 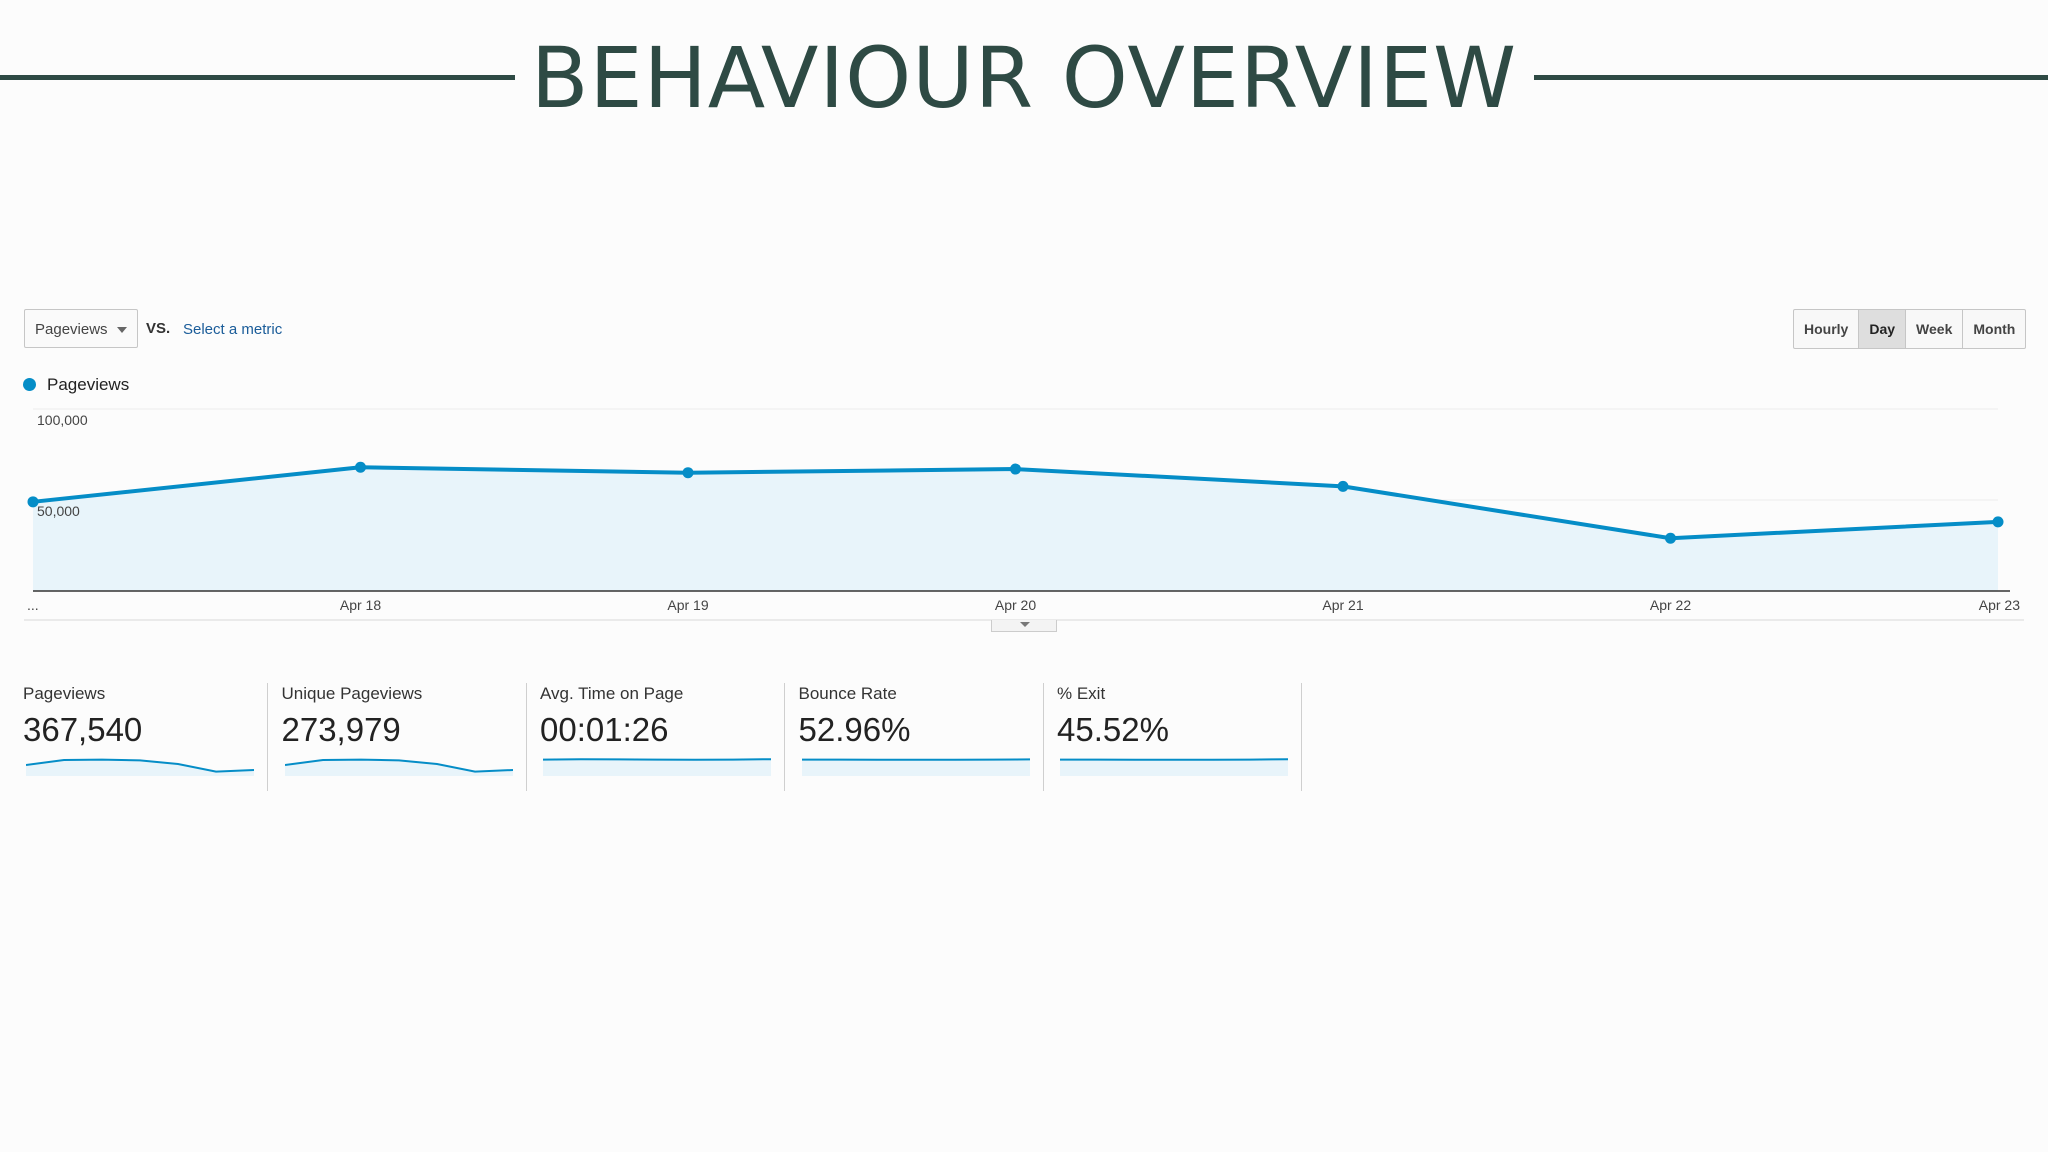 What do you see at coordinates (152, 737) in the screenshot?
I see `scorecard: Pageviews 367,540` at bounding box center [152, 737].